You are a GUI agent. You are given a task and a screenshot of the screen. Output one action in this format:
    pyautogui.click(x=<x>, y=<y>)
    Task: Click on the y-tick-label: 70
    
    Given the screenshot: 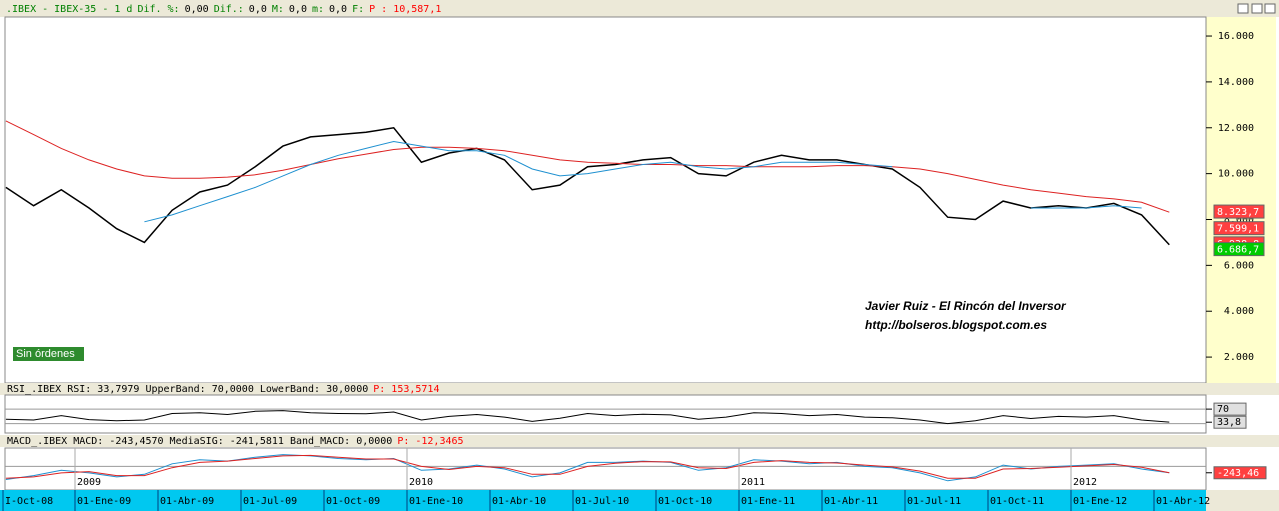 What is the action you would take?
    pyautogui.click(x=1223, y=409)
    